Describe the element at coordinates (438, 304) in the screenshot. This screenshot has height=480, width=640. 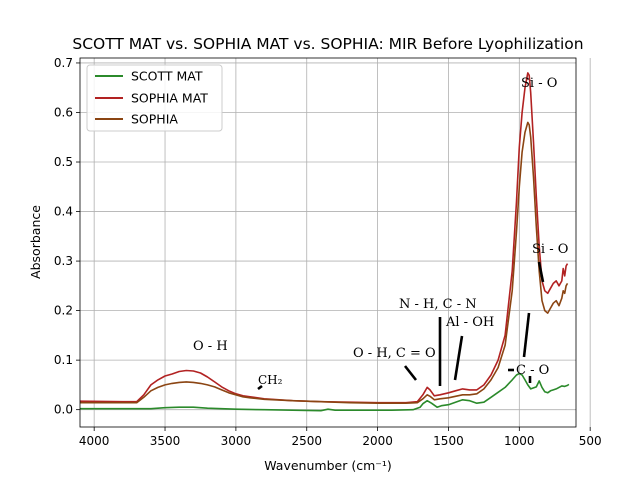
I see `annotation-nh-cn: N - H, C - N` at that location.